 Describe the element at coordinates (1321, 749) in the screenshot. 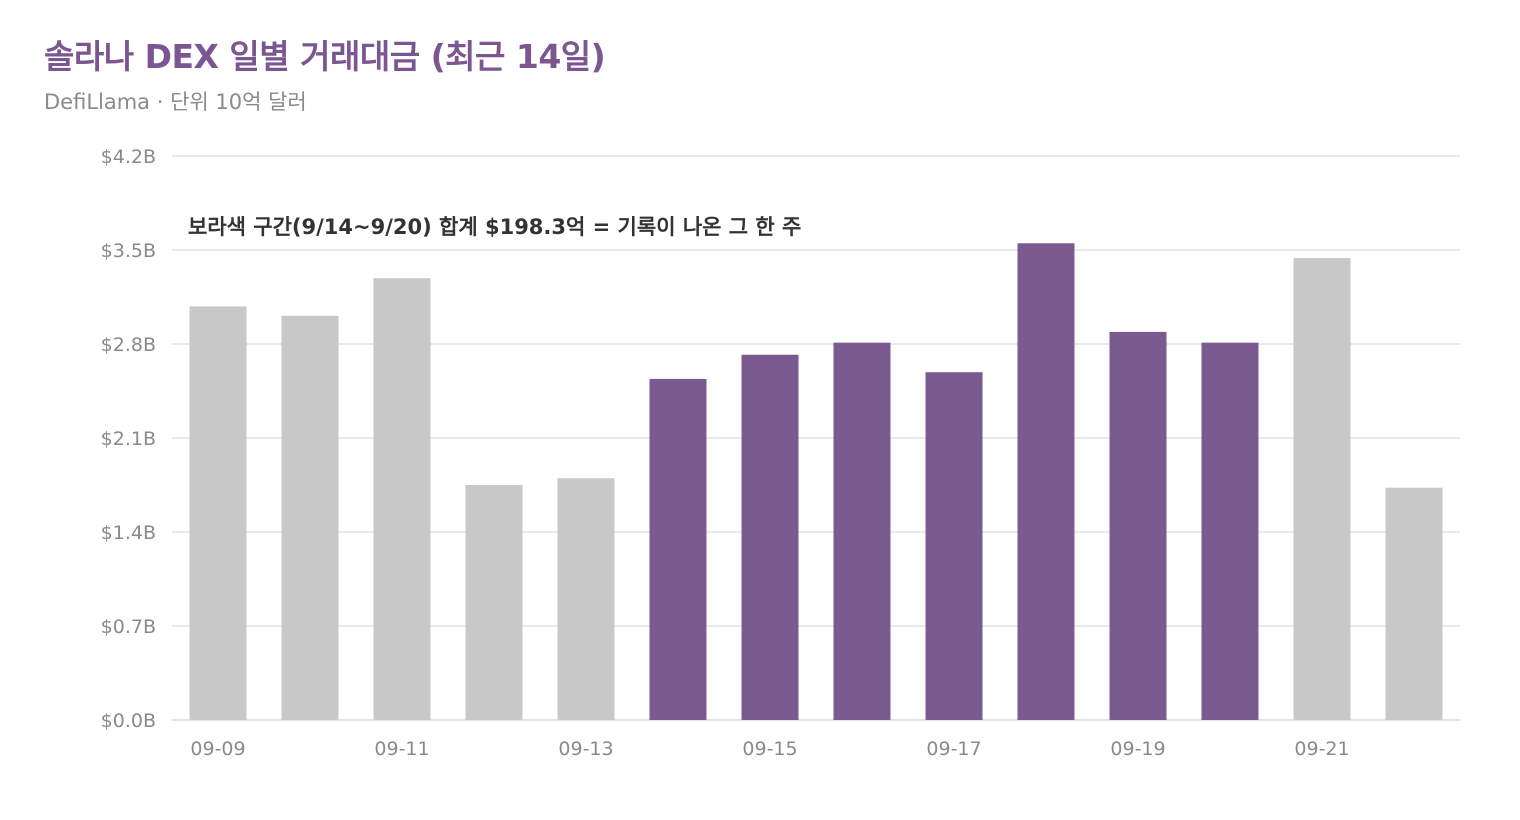

I see `x-tick-label: 09-21` at that location.